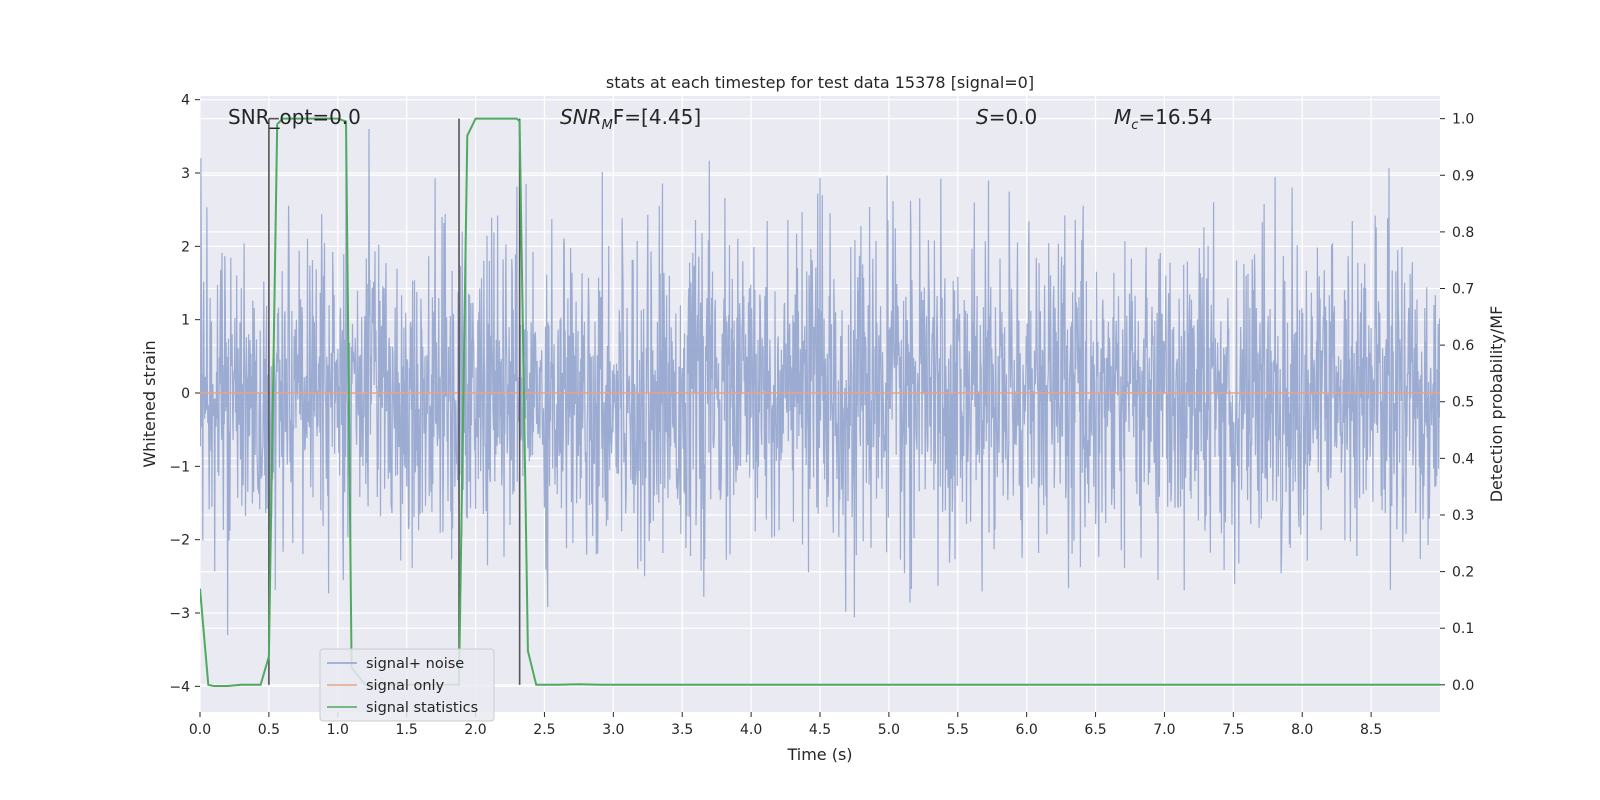 Image resolution: width=1600 pixels, height=800 pixels. What do you see at coordinates (1463, 403) in the screenshot?
I see `y-tick-label-right: 0.5` at bounding box center [1463, 403].